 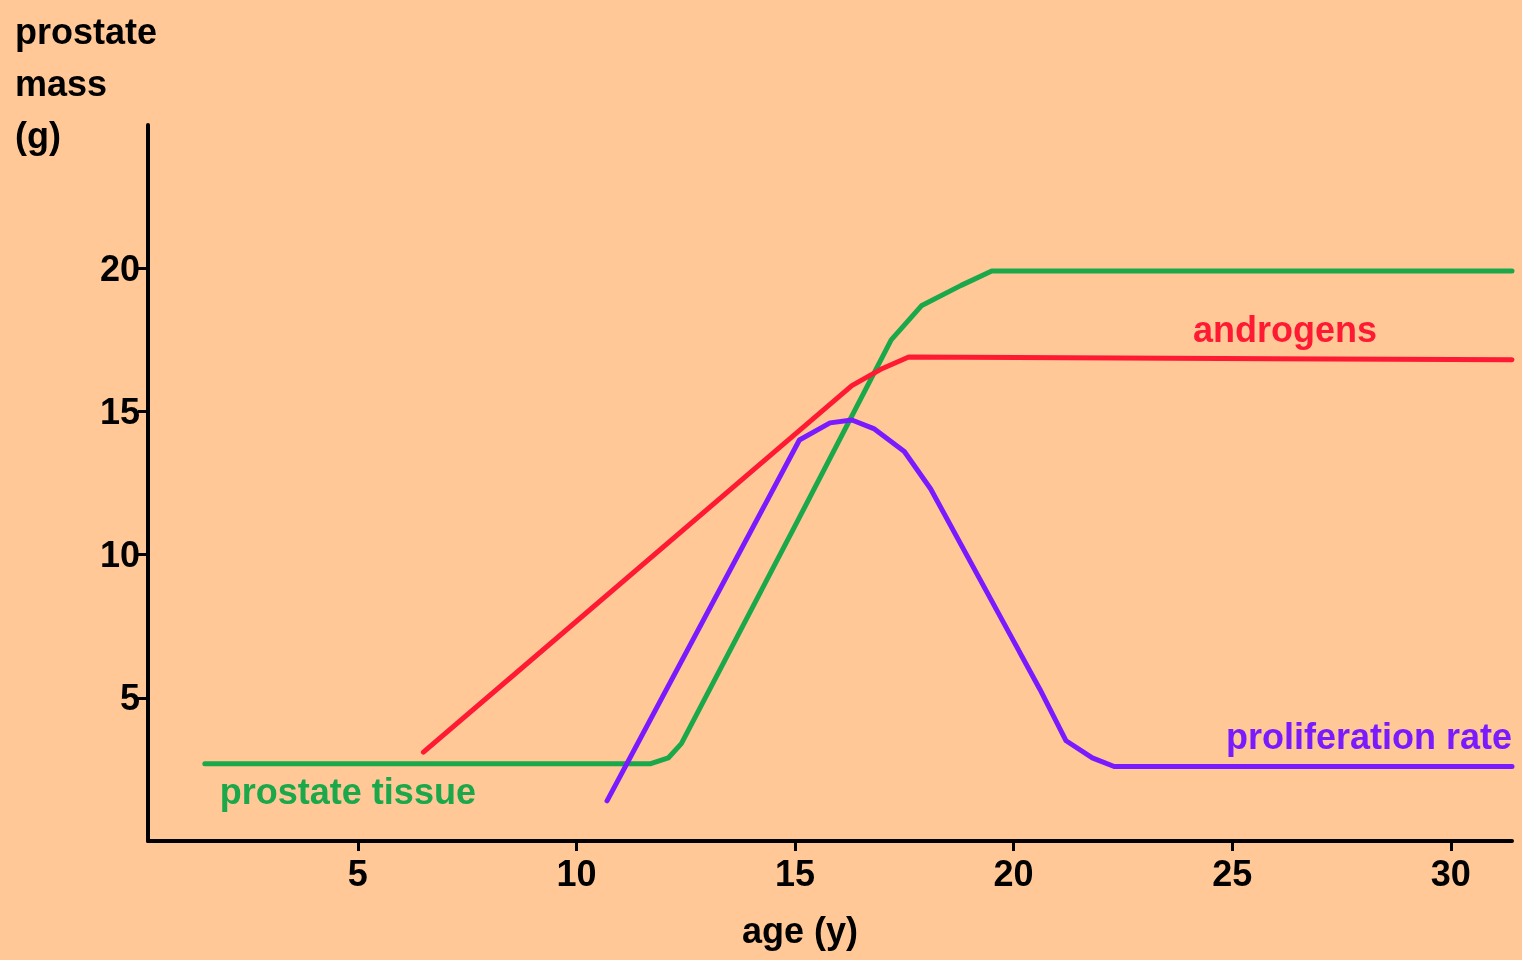 What do you see at coordinates (119, 268) in the screenshot?
I see `y-tick-label: 20` at bounding box center [119, 268].